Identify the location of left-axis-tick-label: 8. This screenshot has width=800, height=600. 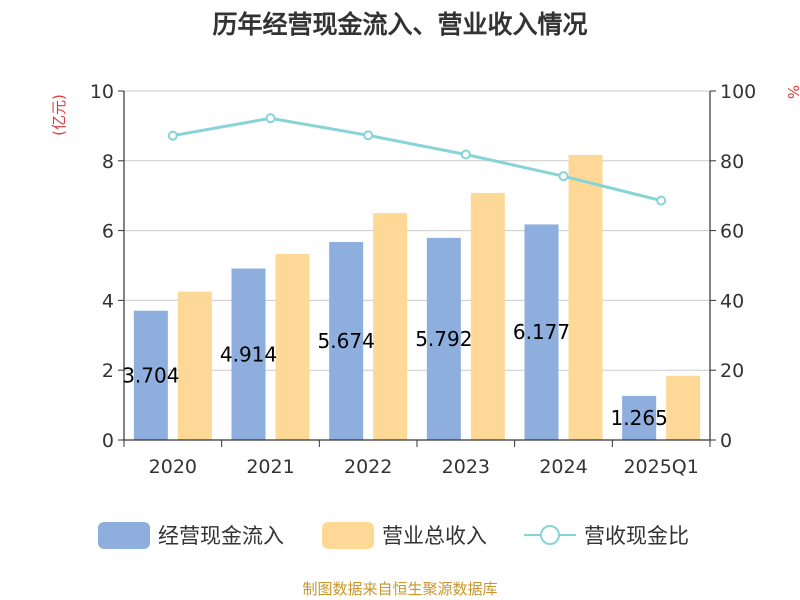
(108, 162).